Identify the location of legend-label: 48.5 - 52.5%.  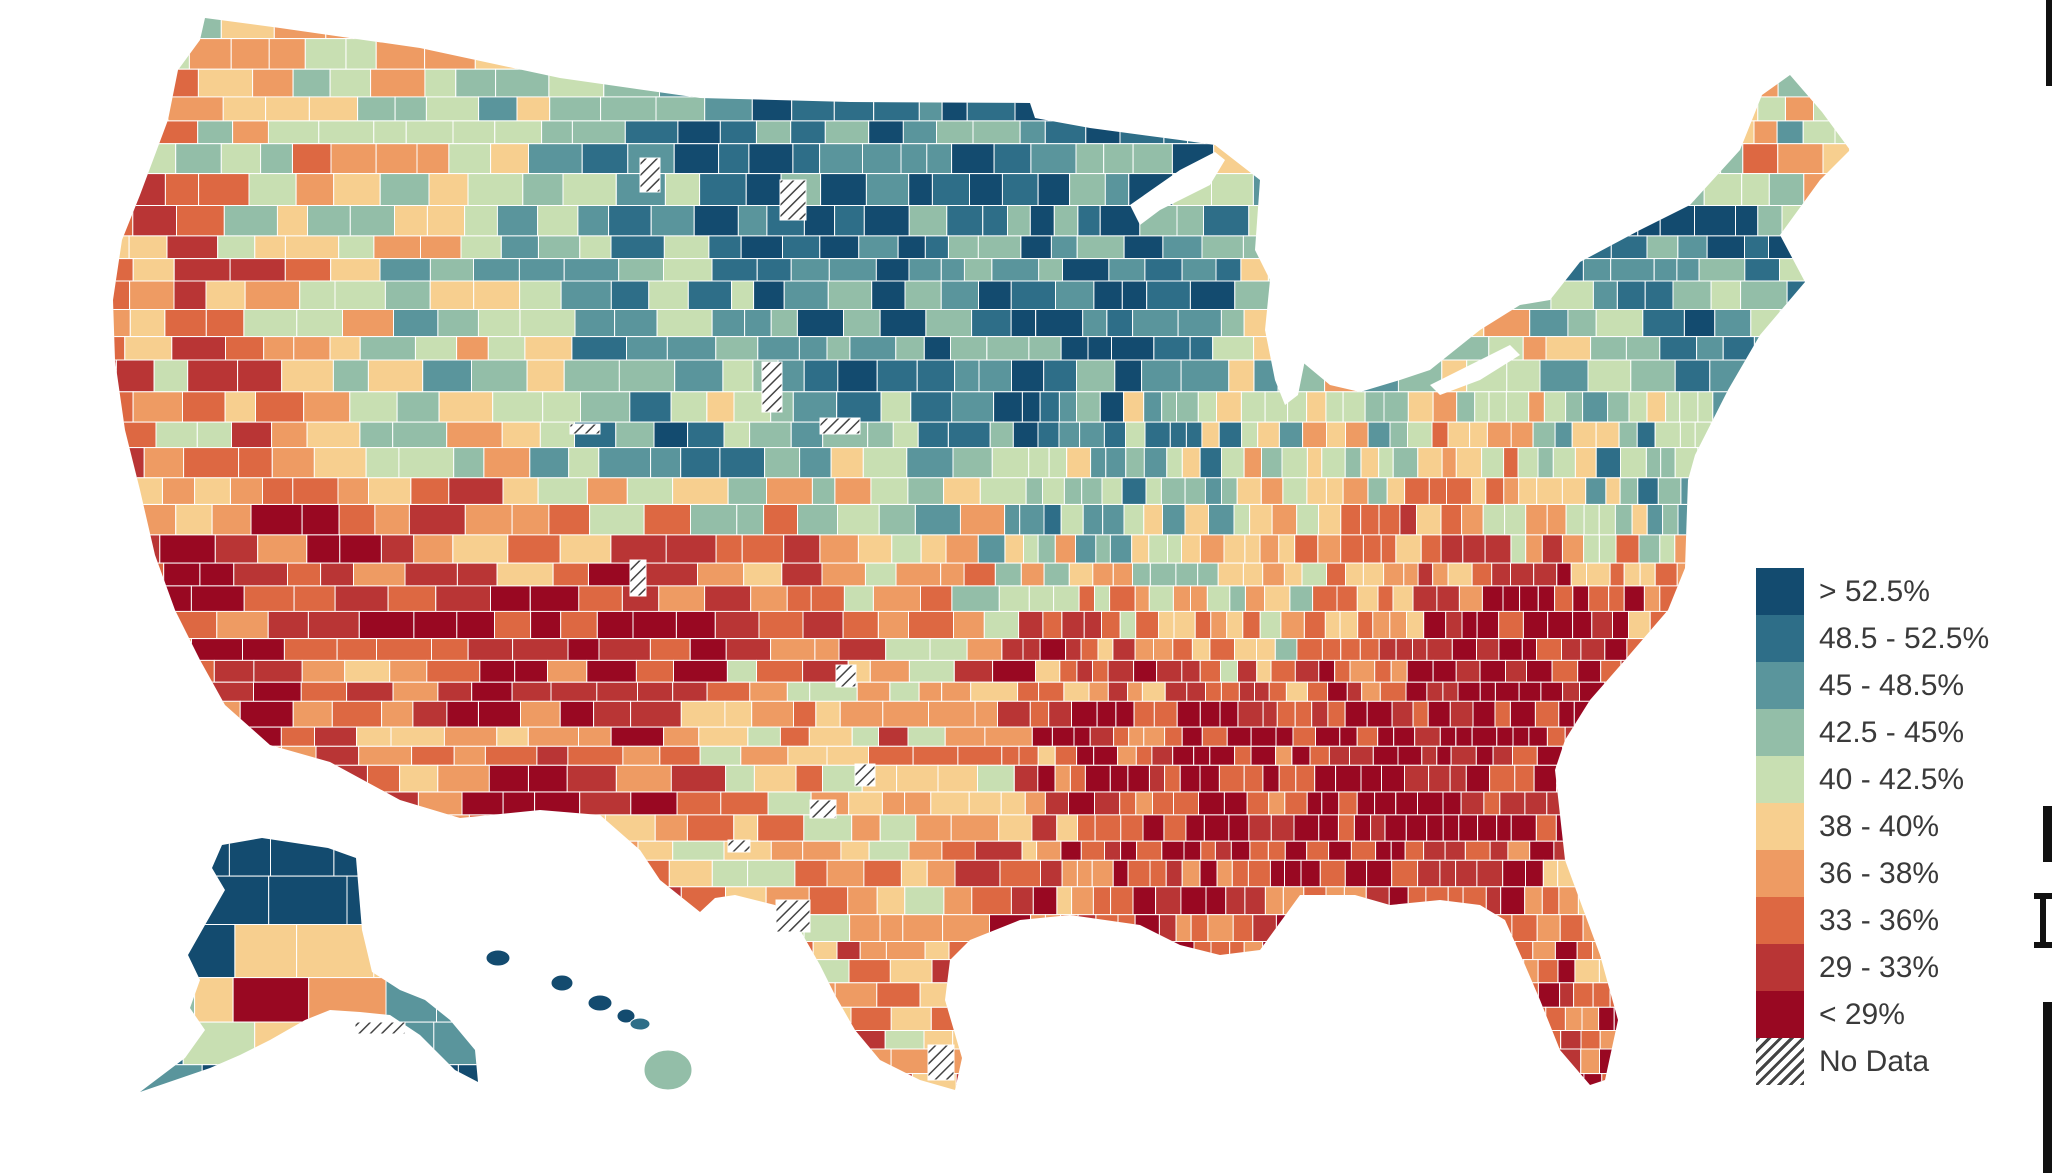
(1904, 638).